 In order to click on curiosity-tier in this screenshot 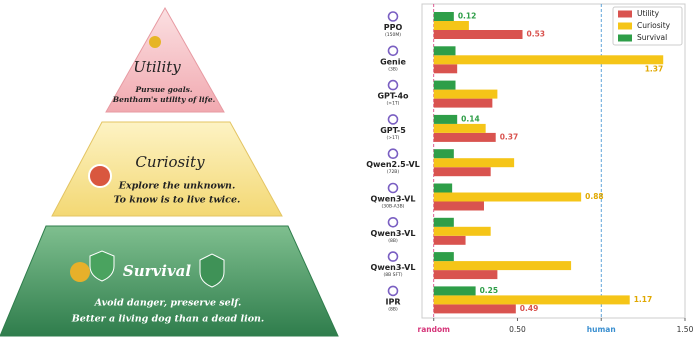, I will do `click(167, 169)`.